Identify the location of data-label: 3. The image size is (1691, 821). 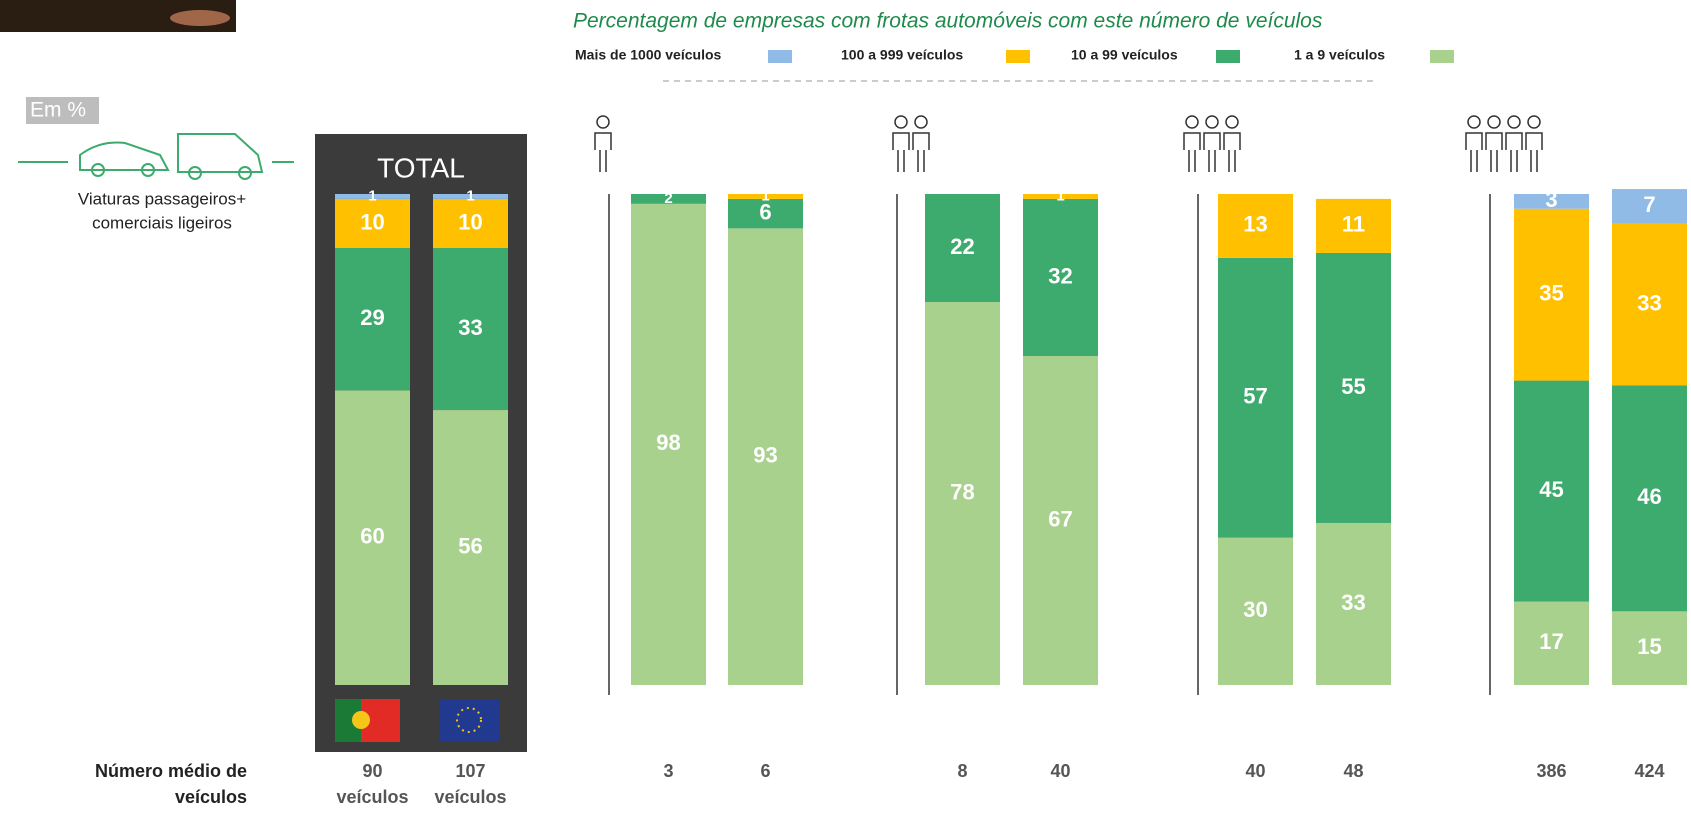
(1551, 199).